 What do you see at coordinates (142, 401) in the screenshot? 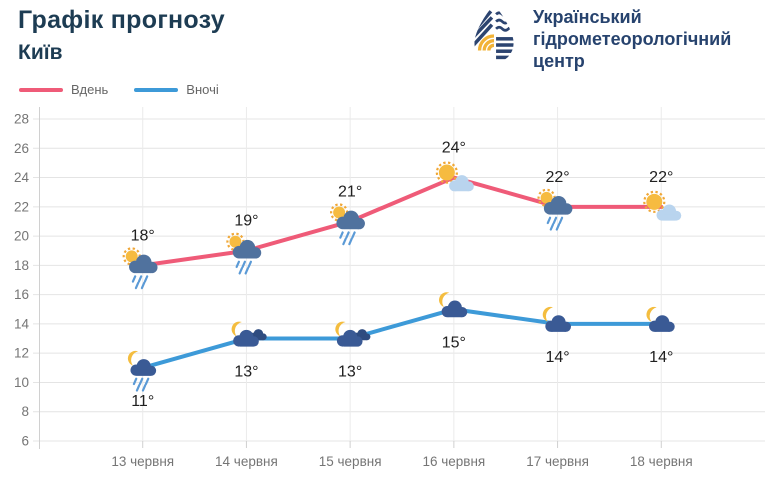
I see `point-label: 11°` at bounding box center [142, 401].